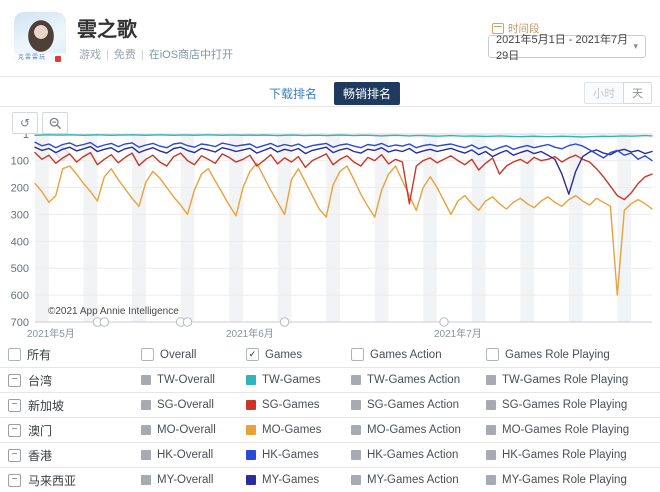 The width and height of the screenshot is (660, 492). What do you see at coordinates (20, 296) in the screenshot?
I see `y-tick-label: 600` at bounding box center [20, 296].